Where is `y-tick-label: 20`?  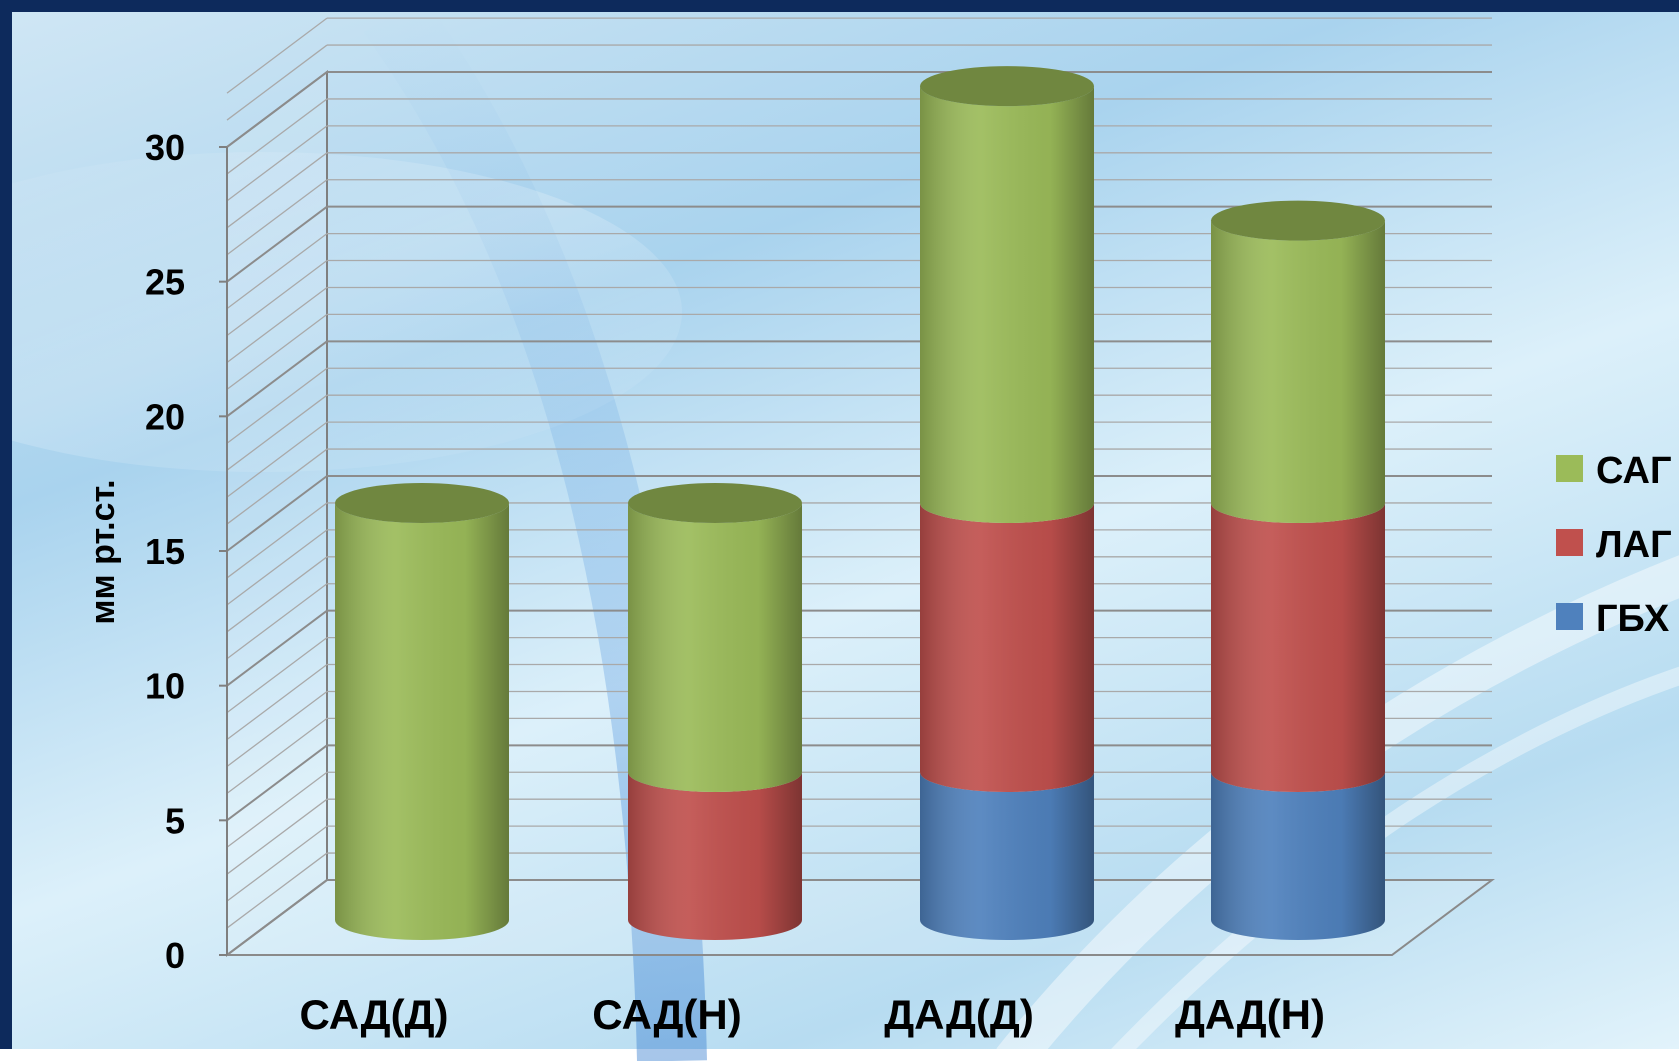 y-tick-label: 20 is located at coordinates (165, 416).